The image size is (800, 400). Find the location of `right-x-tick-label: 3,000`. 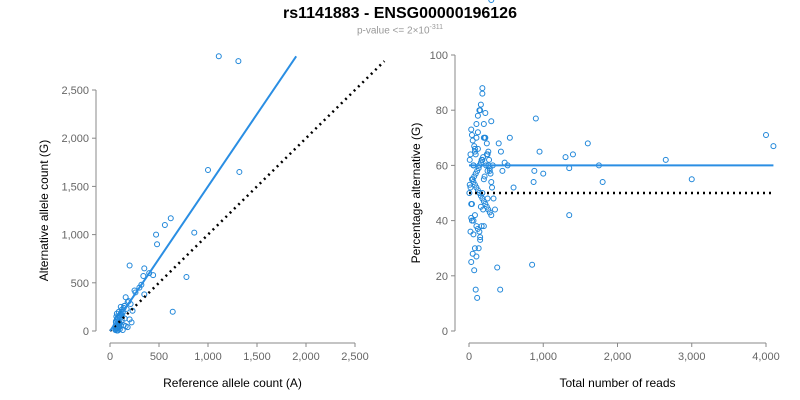

right-x-tick-label: 3,000 is located at coordinates (692, 357).